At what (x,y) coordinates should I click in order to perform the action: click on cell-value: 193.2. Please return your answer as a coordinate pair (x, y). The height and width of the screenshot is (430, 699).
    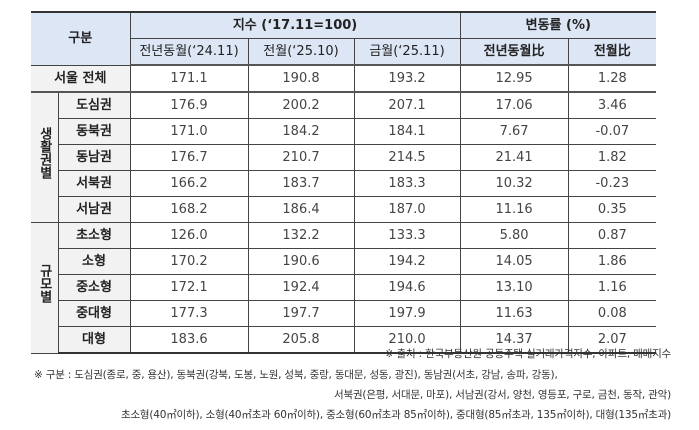
    Looking at the image, I should click on (407, 78).